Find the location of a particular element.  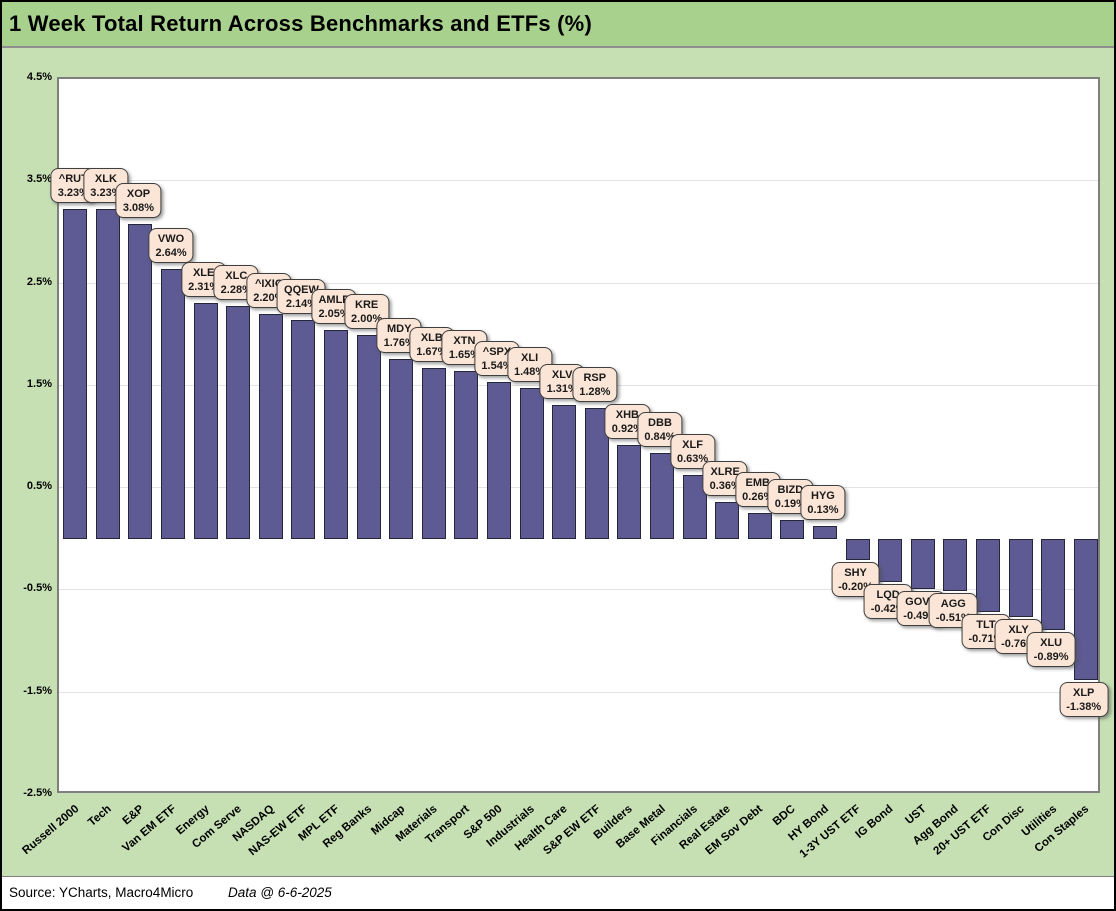

data-label-bubble: AGG -0.51% is located at coordinates (953, 611).